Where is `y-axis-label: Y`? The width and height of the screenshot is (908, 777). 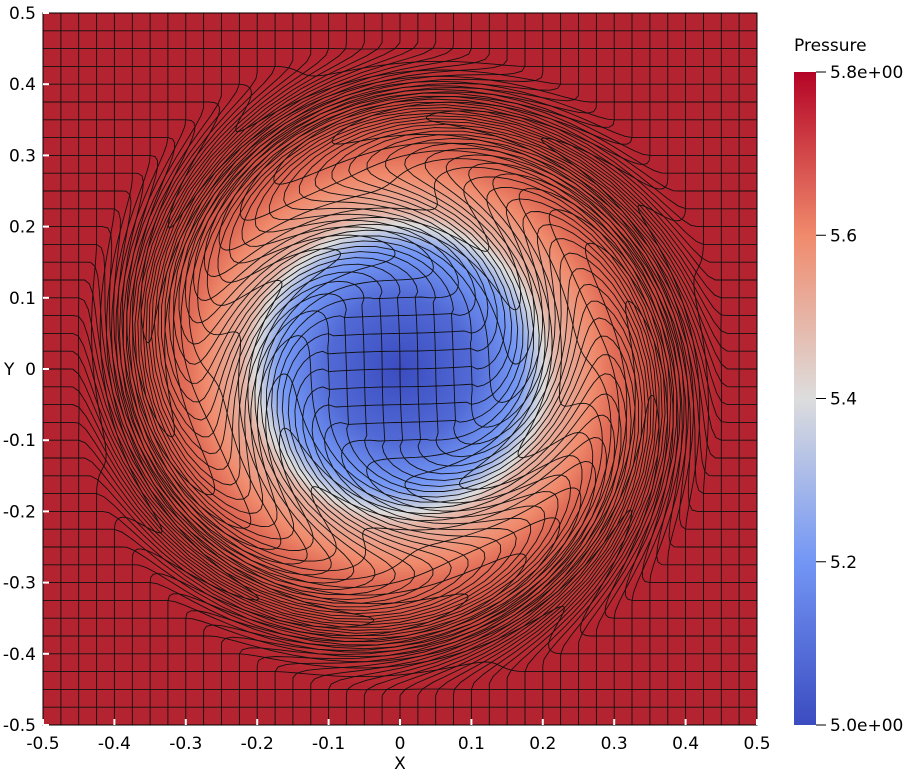 y-axis-label: Y is located at coordinates (9, 370).